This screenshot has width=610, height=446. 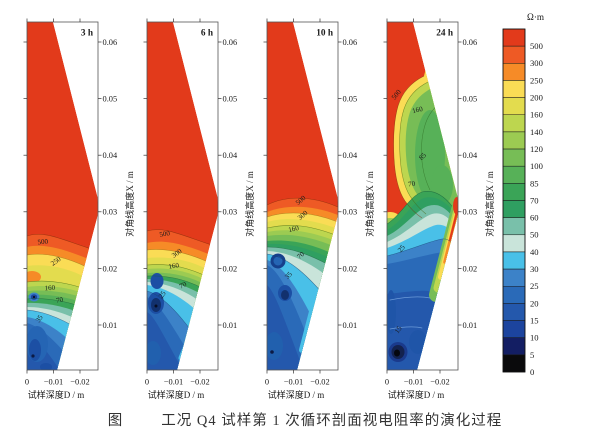 I want to click on colorbar-frame, so click(x=514, y=200).